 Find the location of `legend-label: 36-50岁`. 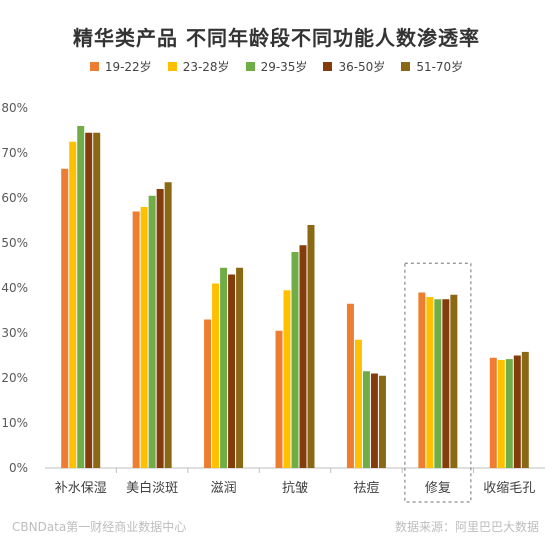

legend-label: 36-50岁 is located at coordinates (362, 67).